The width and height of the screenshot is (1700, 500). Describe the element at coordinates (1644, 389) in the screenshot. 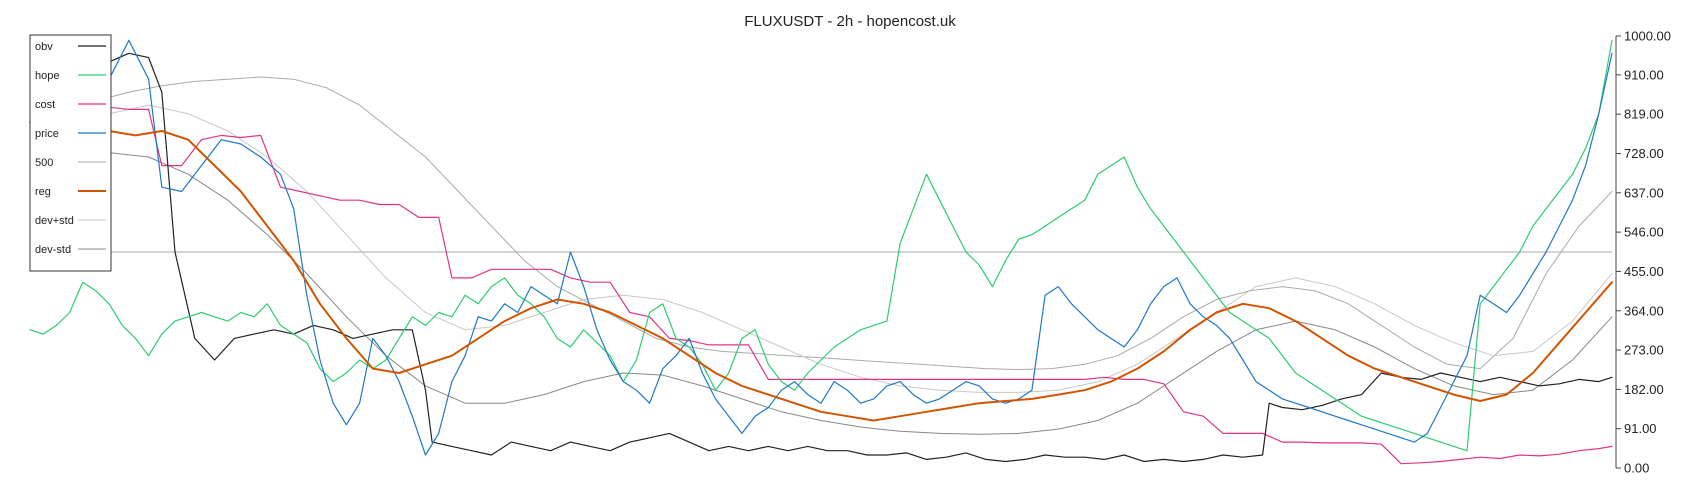

I see `y-tick-label: 182.00` at that location.